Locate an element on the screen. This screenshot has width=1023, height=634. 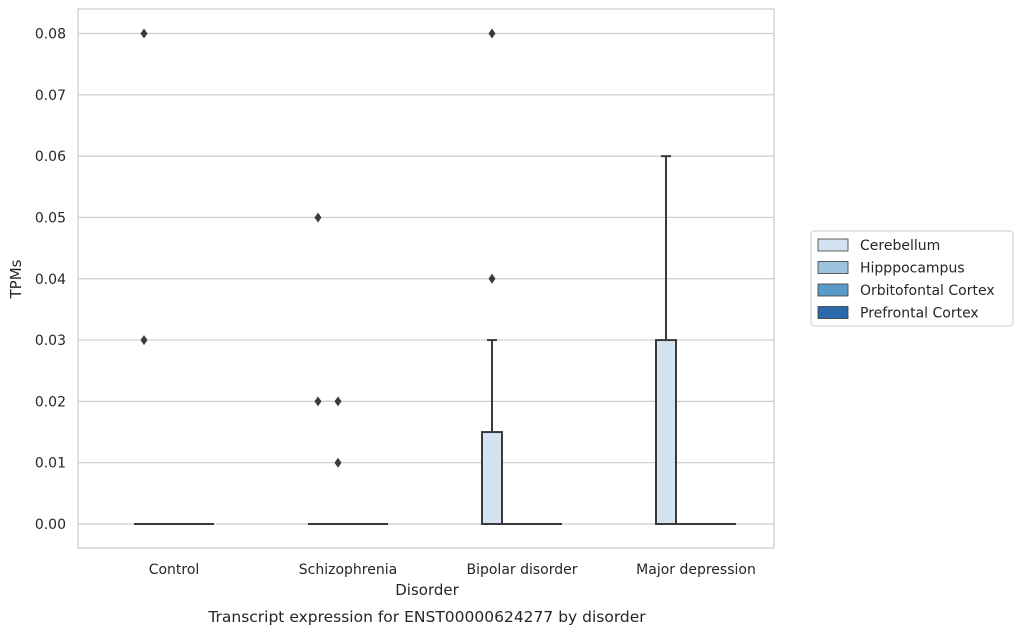
y-tick-label: 0.02 is located at coordinates (50, 402).